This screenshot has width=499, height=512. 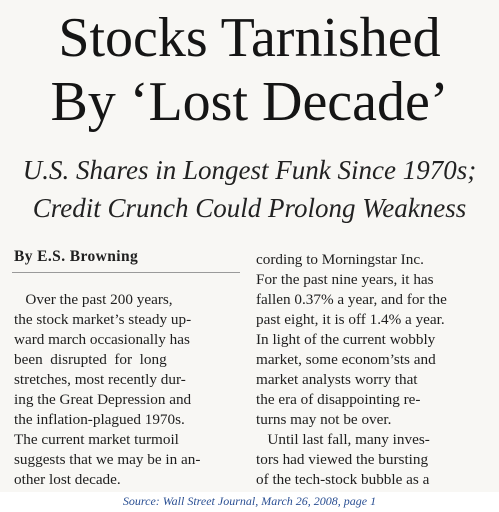 What do you see at coordinates (249, 170) in the screenshot?
I see `deck-line-1: U.S. Shares in Longest Funk Since 1970s;` at bounding box center [249, 170].